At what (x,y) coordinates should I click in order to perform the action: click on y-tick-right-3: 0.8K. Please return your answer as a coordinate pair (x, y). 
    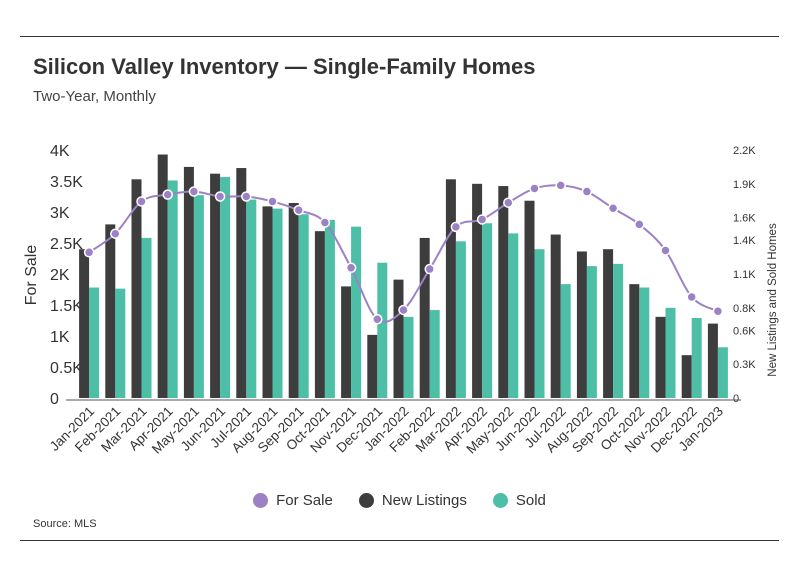
    Looking at the image, I should click on (744, 309).